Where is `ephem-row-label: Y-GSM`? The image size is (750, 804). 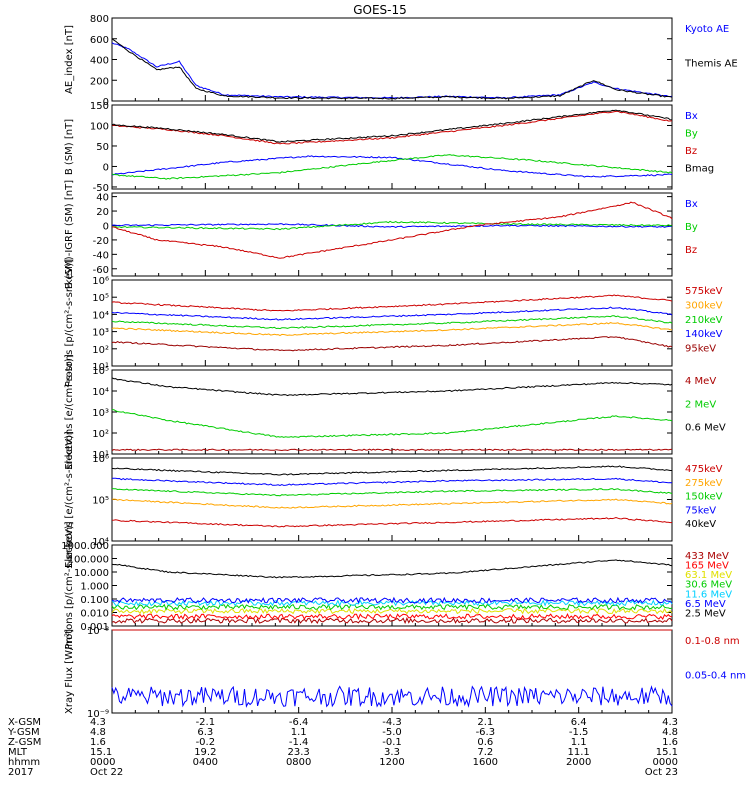
ephem-row-label: Y-GSM is located at coordinates (23, 732).